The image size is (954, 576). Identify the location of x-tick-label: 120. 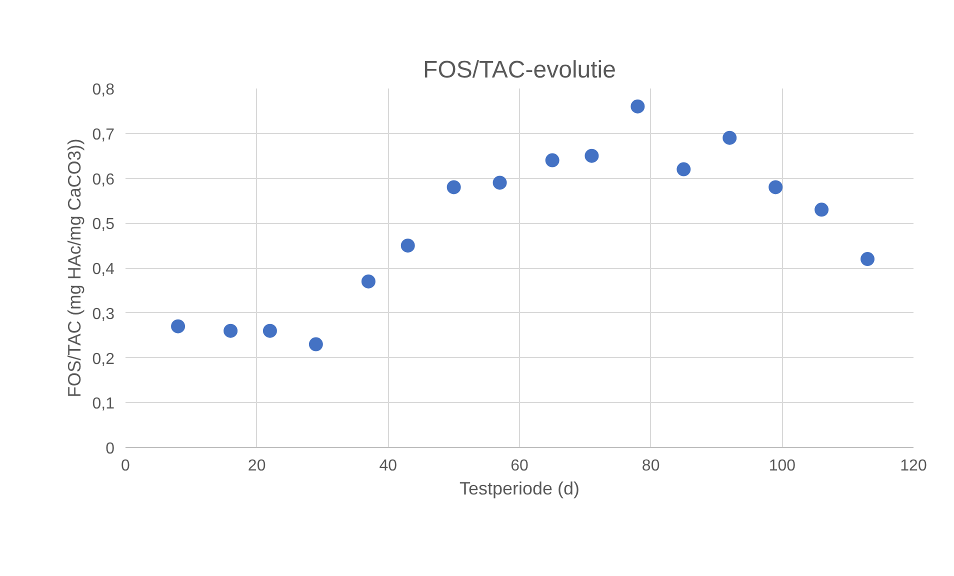
(913, 466).